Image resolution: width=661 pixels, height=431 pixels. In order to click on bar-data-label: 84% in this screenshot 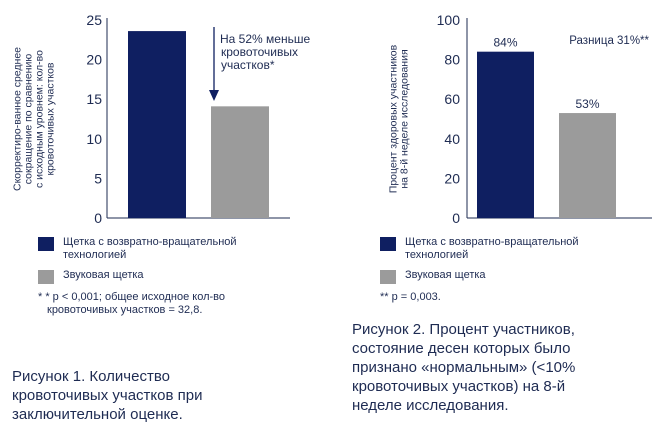, I will do `click(505, 43)`.